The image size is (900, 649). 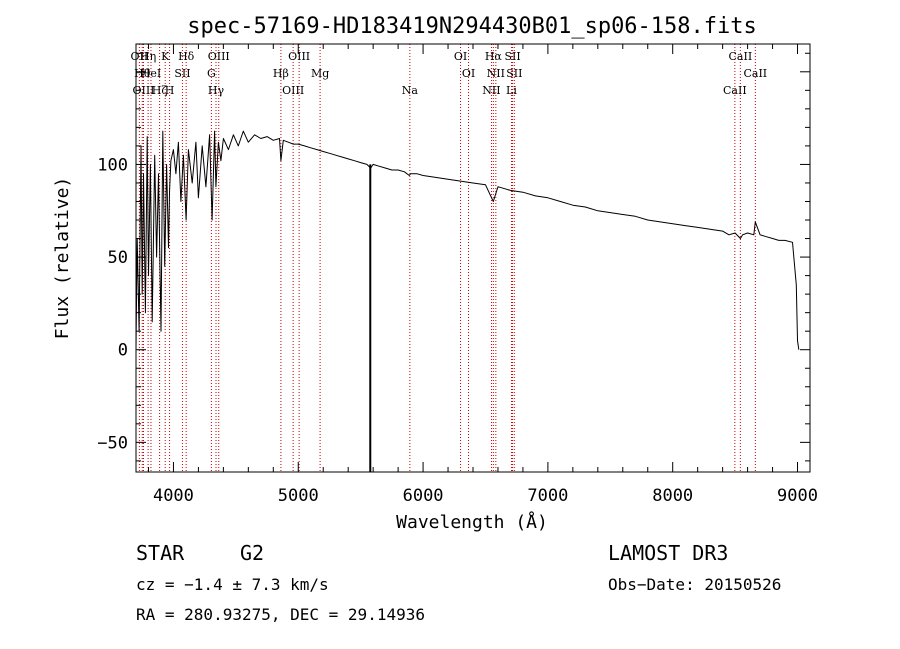 I want to click on line-label-21: Hα, so click(x=494, y=56).